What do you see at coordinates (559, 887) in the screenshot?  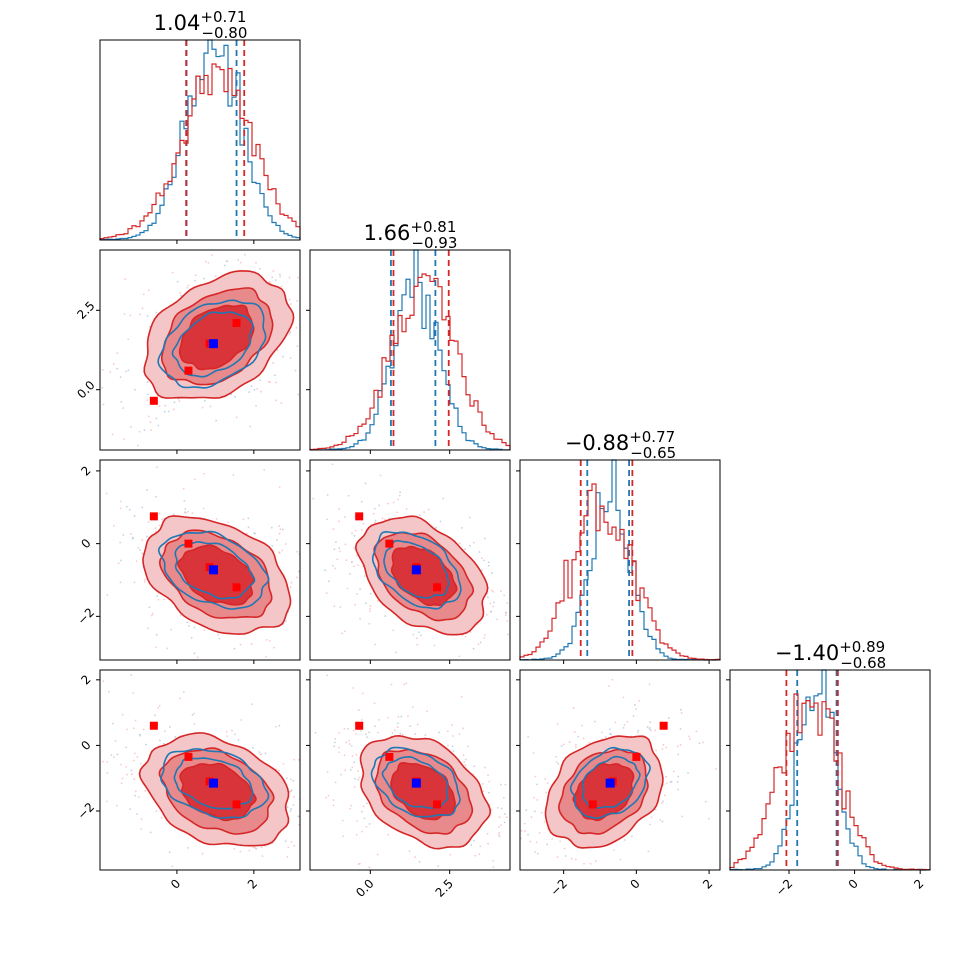 I see `x-tick-label-2-0: −2` at bounding box center [559, 887].